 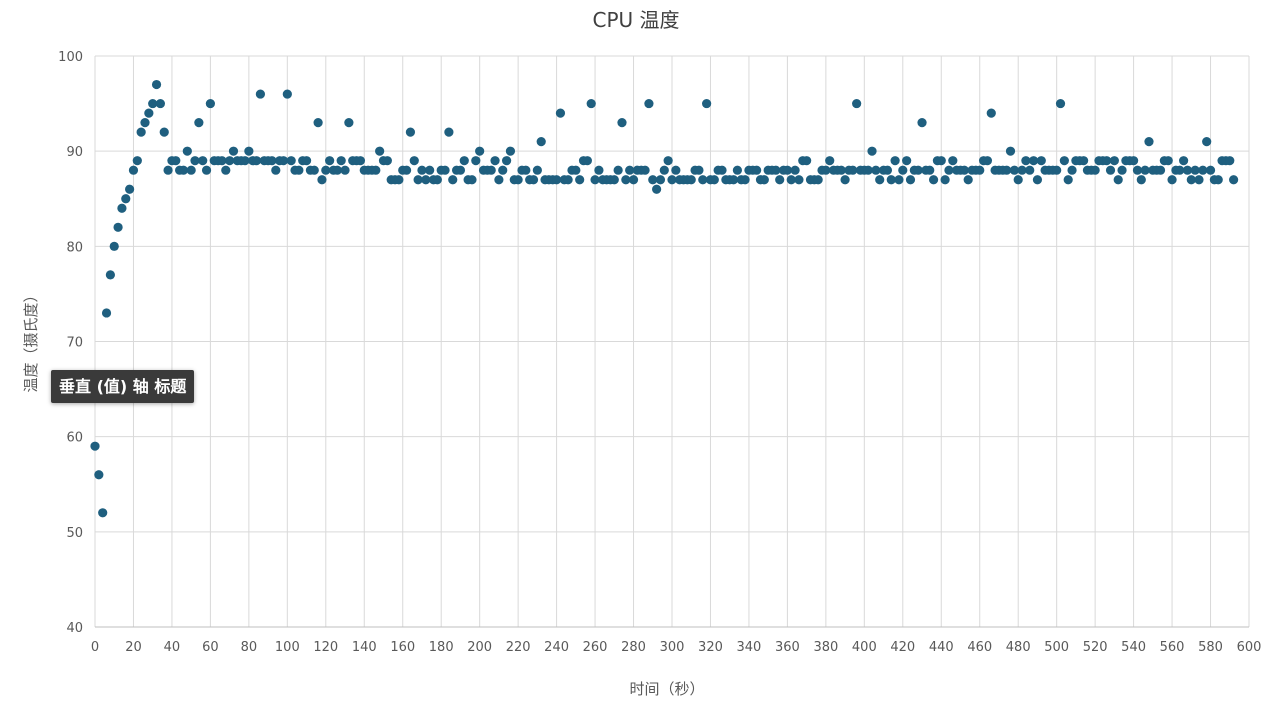 I want to click on x-axis-title: 时间（秒）, so click(x=666, y=689).